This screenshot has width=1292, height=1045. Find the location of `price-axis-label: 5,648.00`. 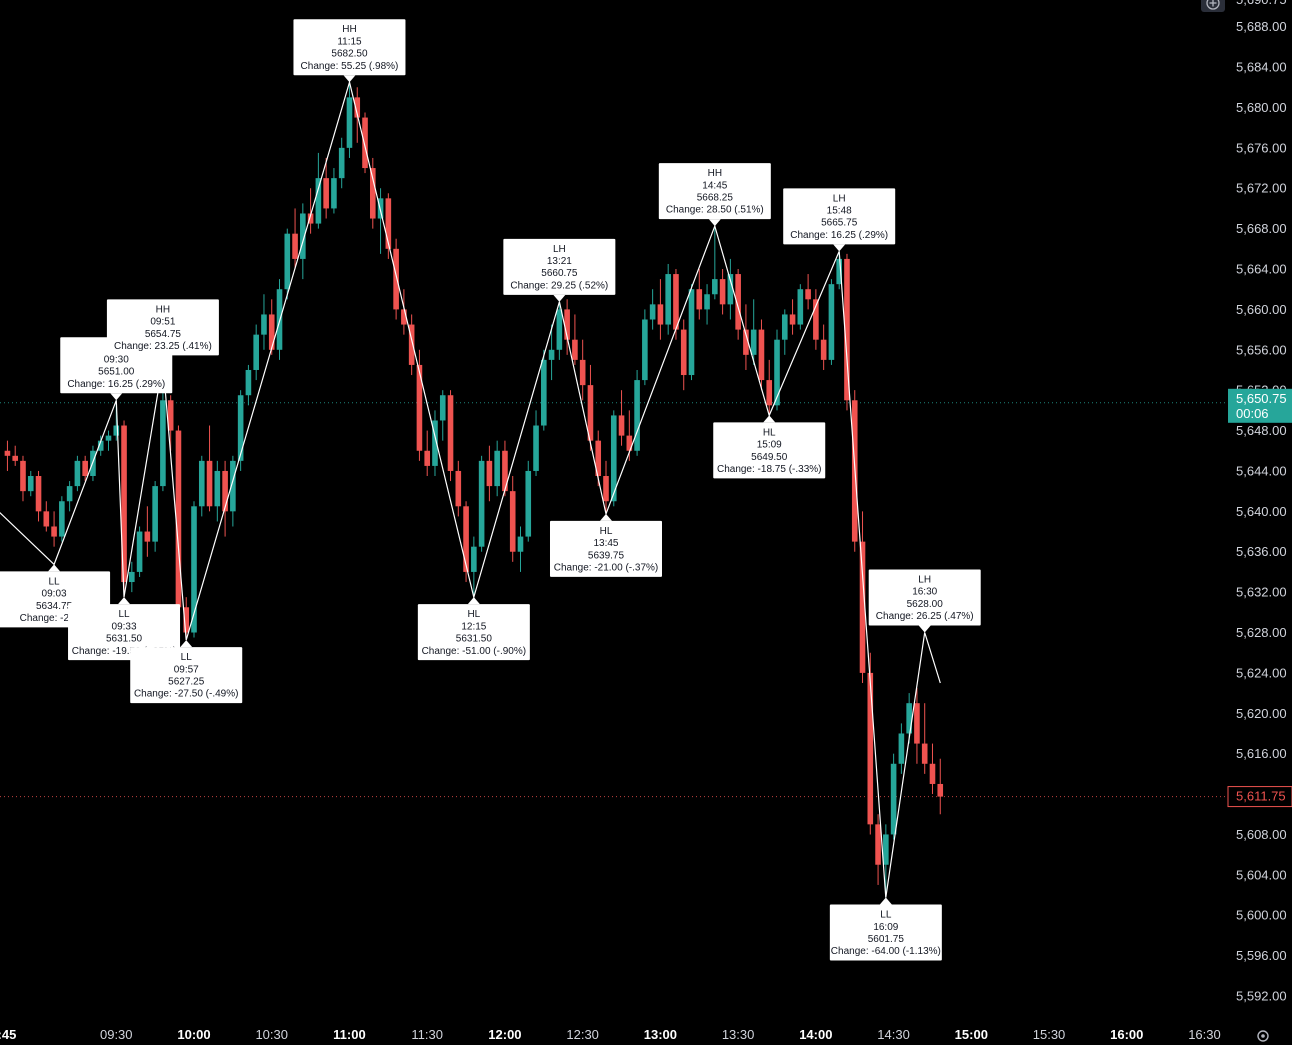

price-axis-label: 5,648.00 is located at coordinates (1261, 430).